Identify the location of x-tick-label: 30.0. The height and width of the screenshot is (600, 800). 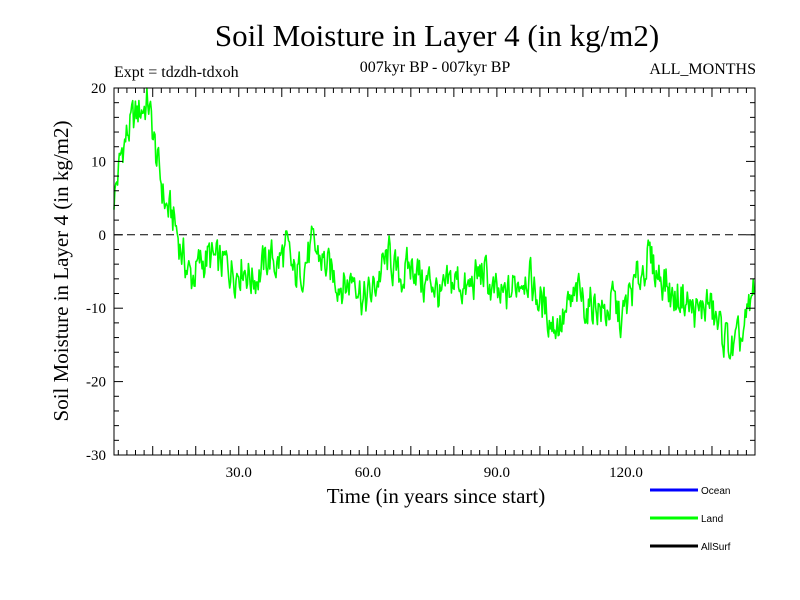
(239, 473).